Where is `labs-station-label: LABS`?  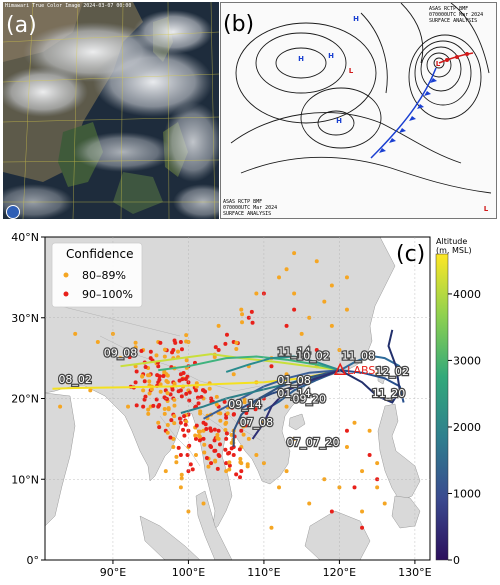
labs-station-label: LABS is located at coordinates (361, 370).